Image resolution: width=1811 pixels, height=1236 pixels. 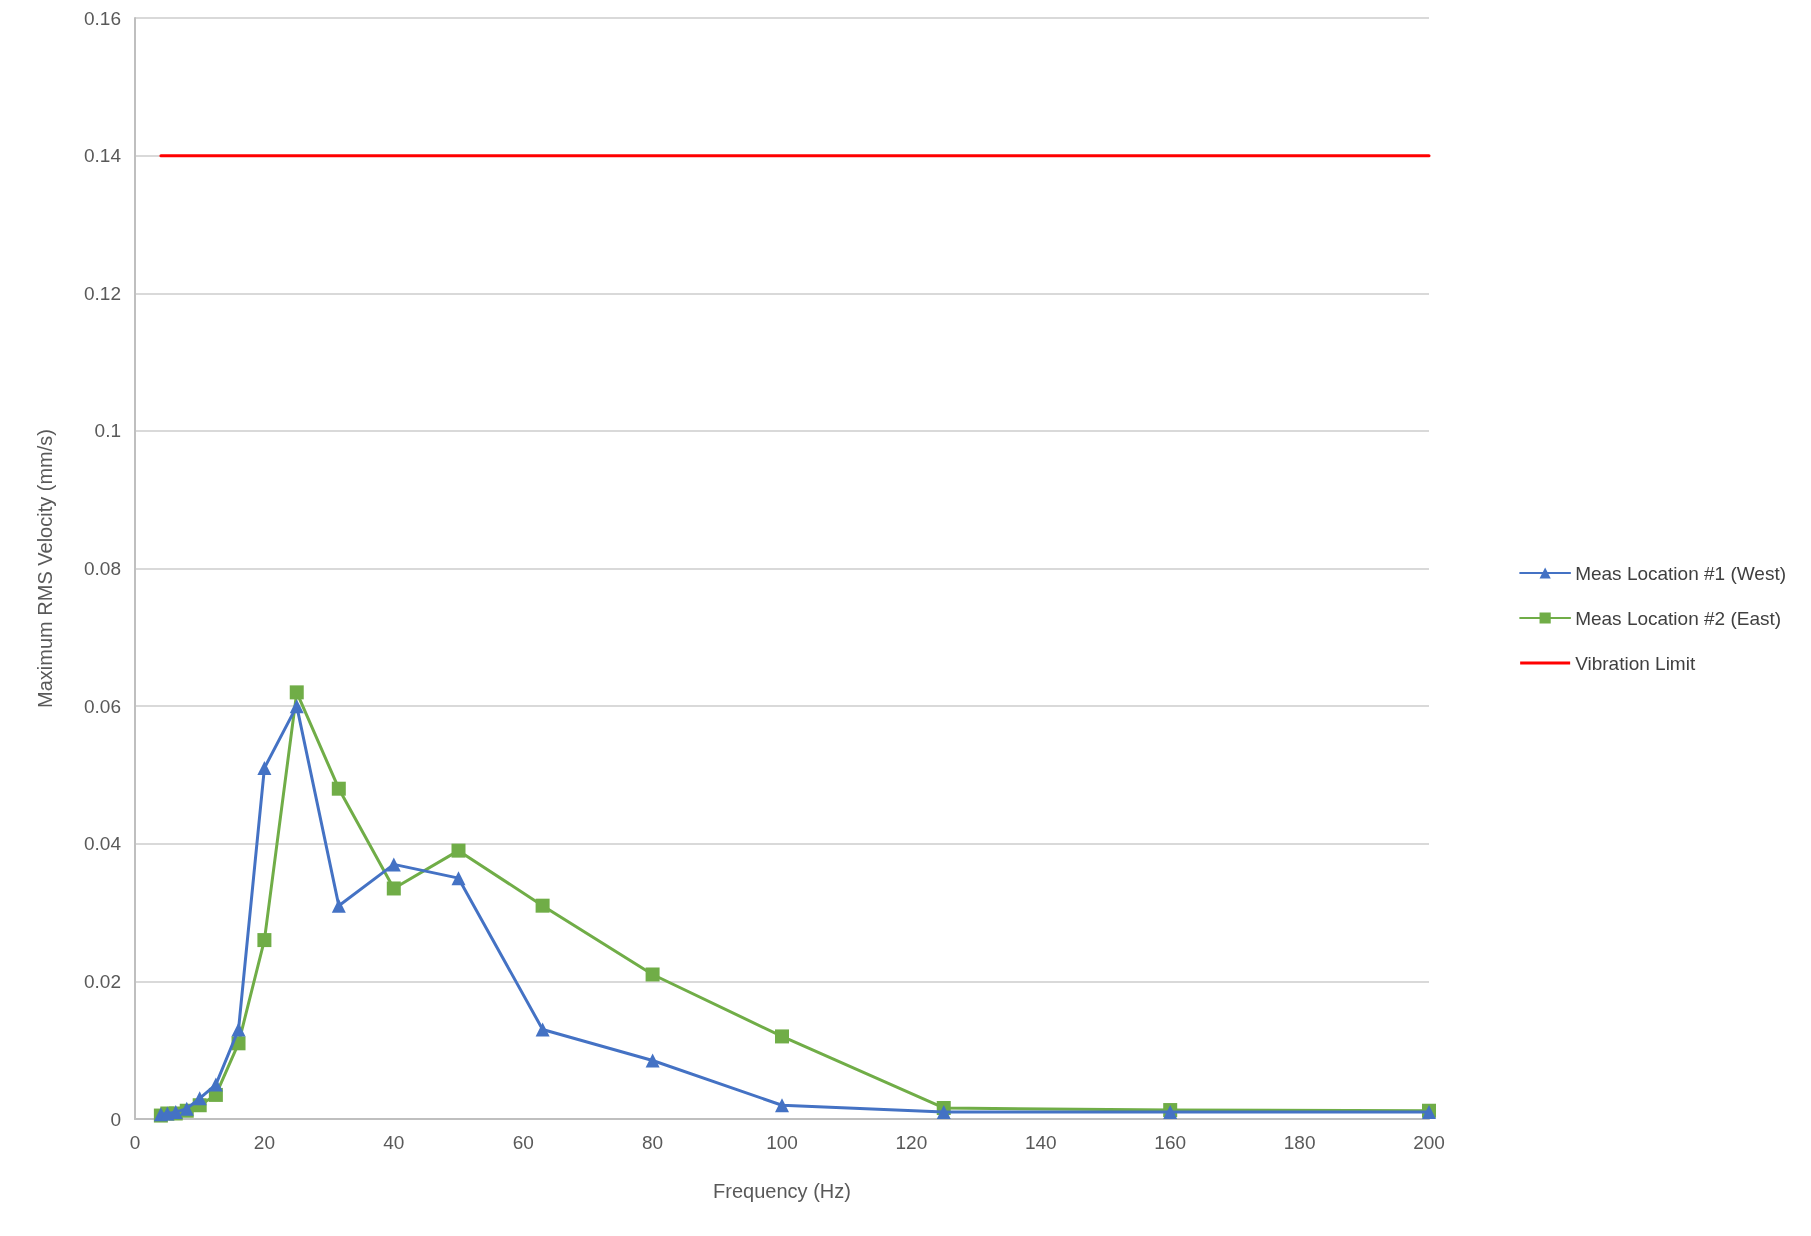 What do you see at coordinates (102, 293) in the screenshot?
I see `y-tick-label: 0.12` at bounding box center [102, 293].